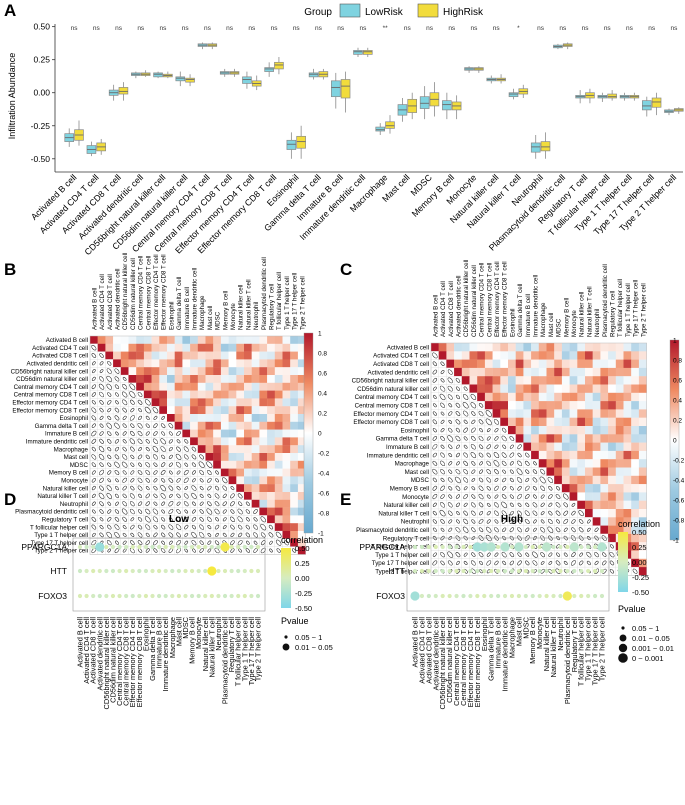 The image size is (685, 805). What do you see at coordinates (179, 303) in the screenshot?
I see `heatmap-b-col-label: Gamma delta T cell` at bounding box center [179, 303].